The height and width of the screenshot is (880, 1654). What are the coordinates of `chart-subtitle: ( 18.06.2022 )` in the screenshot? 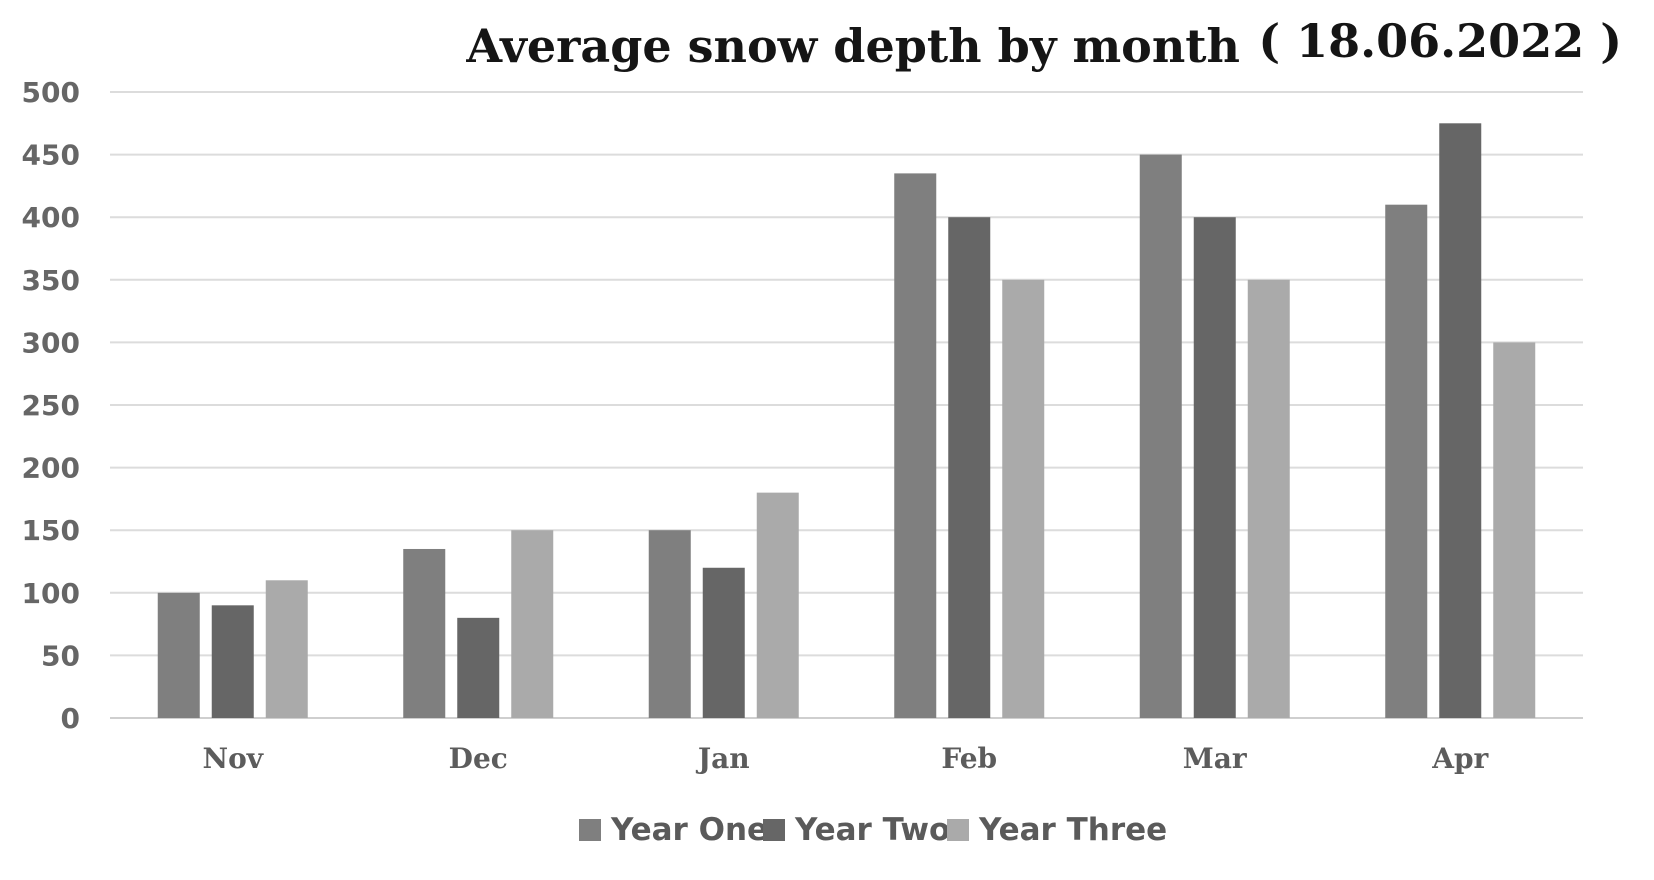 It's located at (1440, 41).